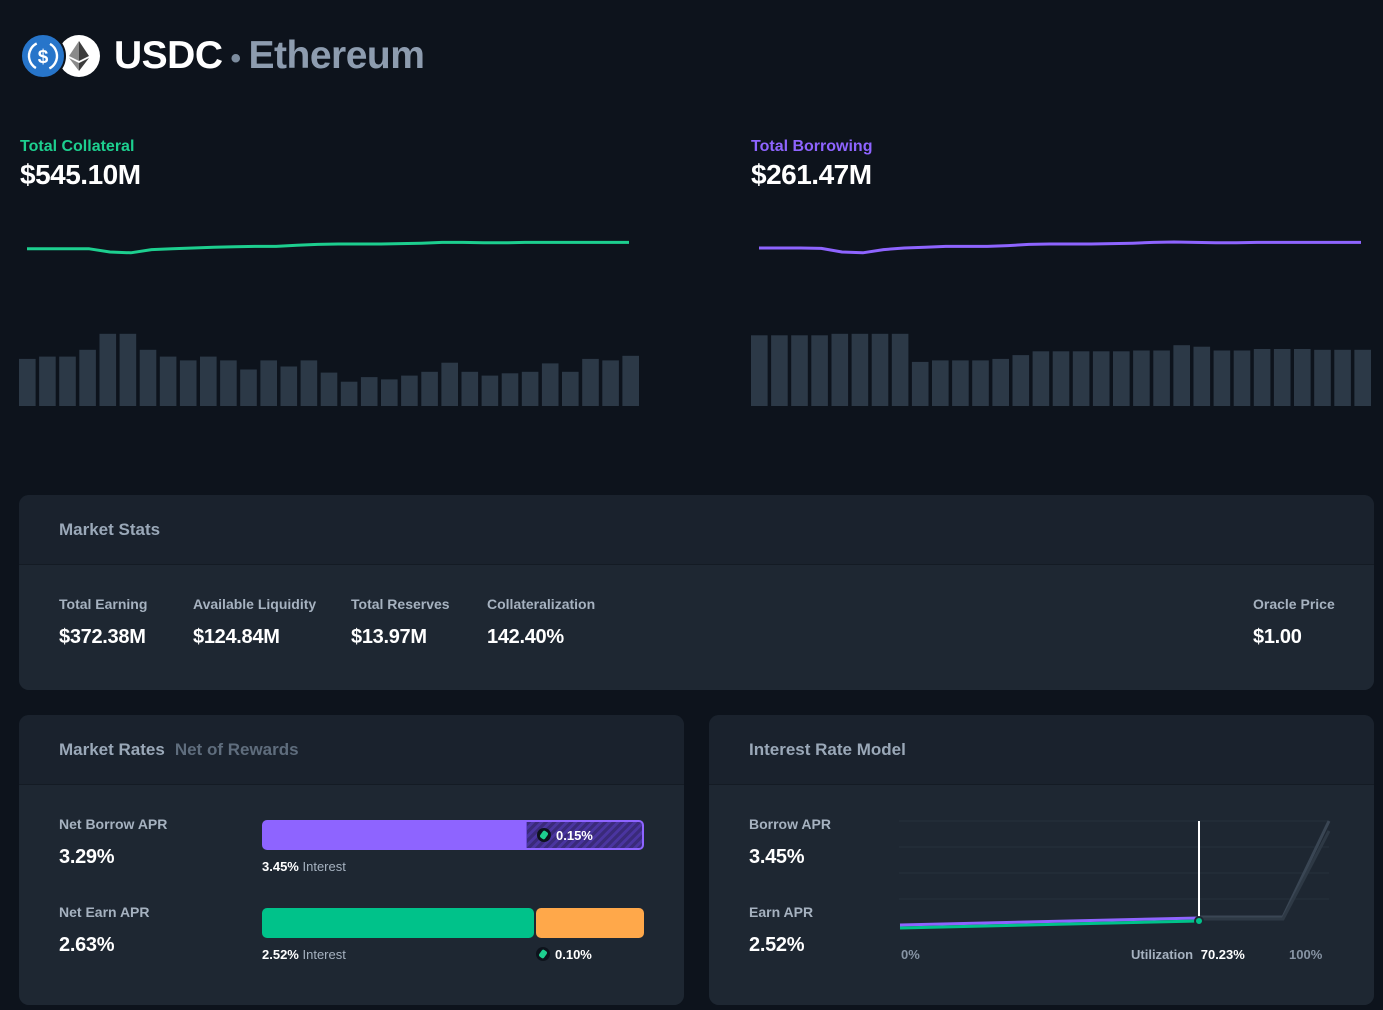 The width and height of the screenshot is (1383, 1010). Describe the element at coordinates (80, 174) in the screenshot. I see `total-collateral-value: $545.10M` at that location.